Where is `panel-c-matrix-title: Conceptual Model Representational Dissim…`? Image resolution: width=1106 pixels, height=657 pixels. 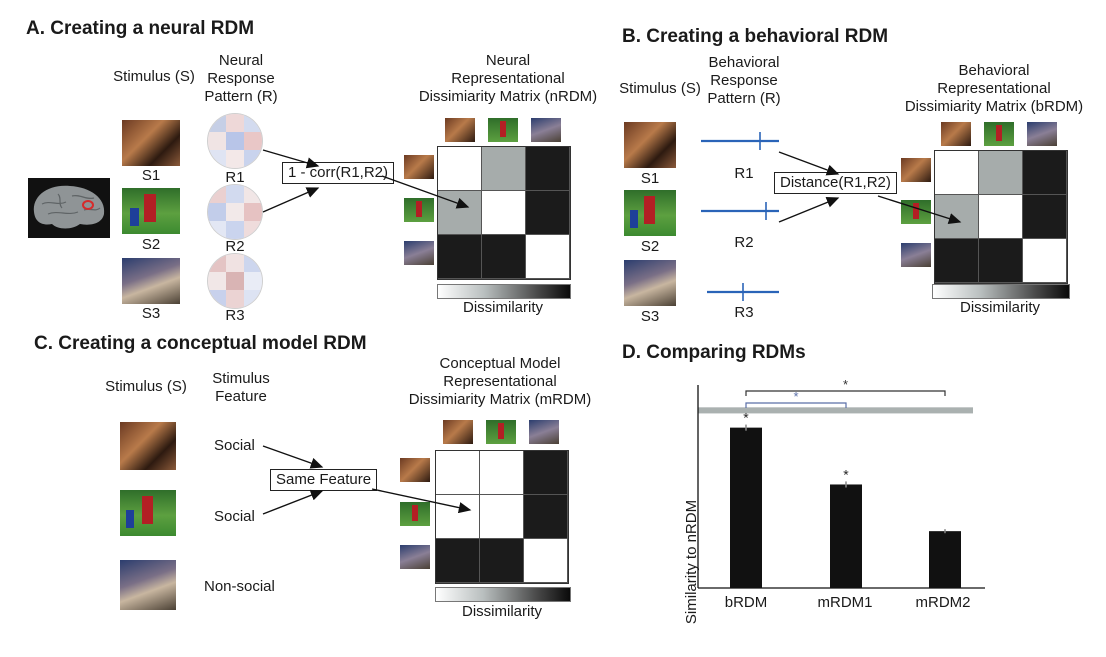
panel-c-matrix-title: Conceptual Model Representational Dissim… is located at coordinates (500, 381).